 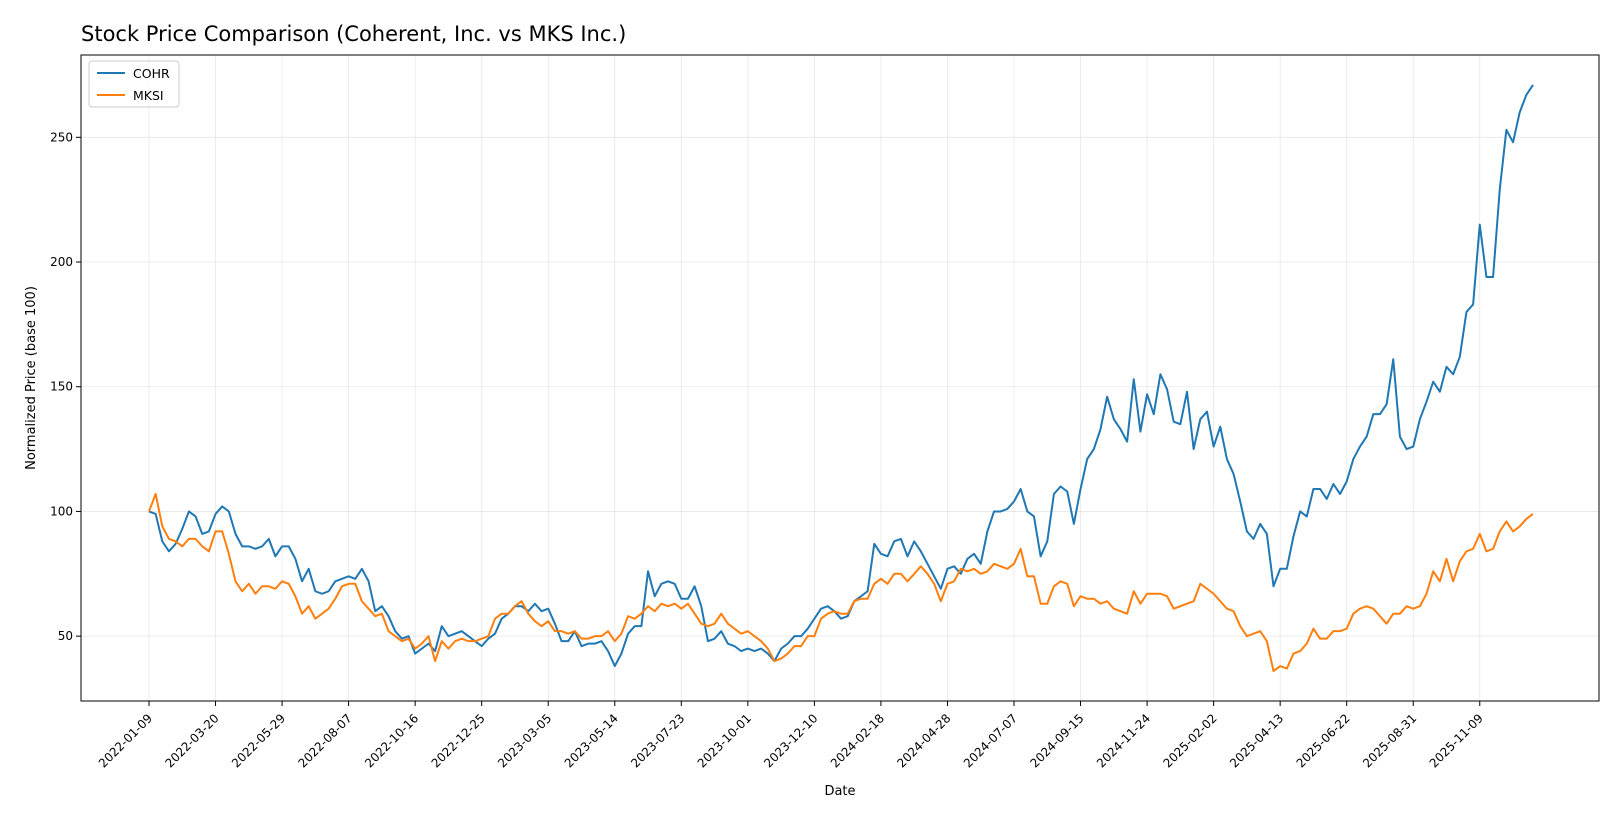 What do you see at coordinates (839, 791) in the screenshot?
I see `x-axis-label: Date` at bounding box center [839, 791].